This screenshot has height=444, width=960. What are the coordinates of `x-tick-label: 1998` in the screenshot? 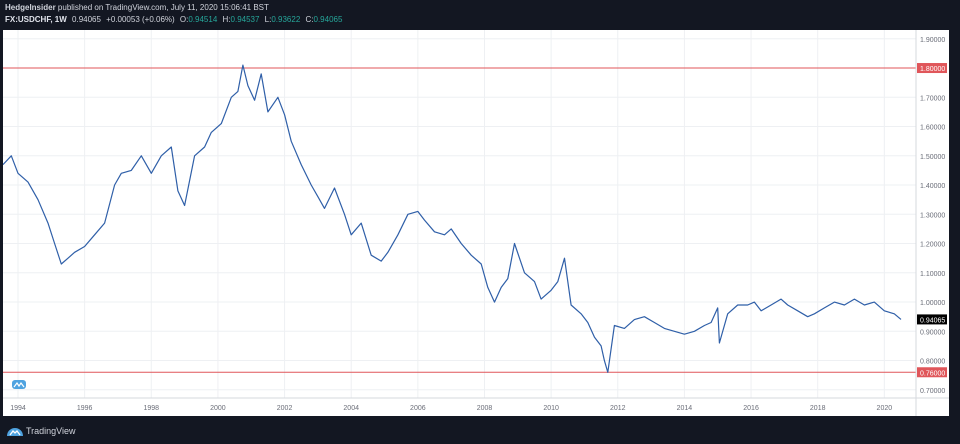 It's located at (151, 408).